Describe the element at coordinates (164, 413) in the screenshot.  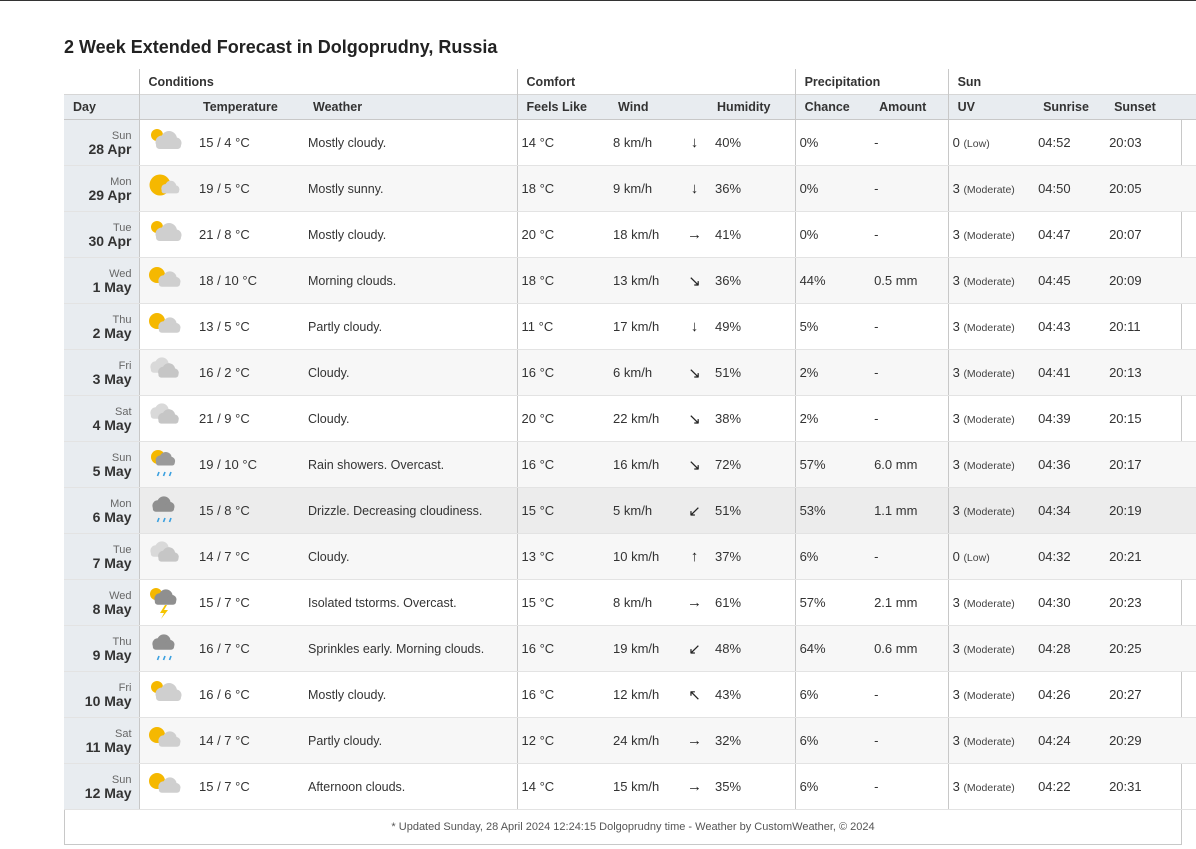
I see `cloudy-icon` at that location.